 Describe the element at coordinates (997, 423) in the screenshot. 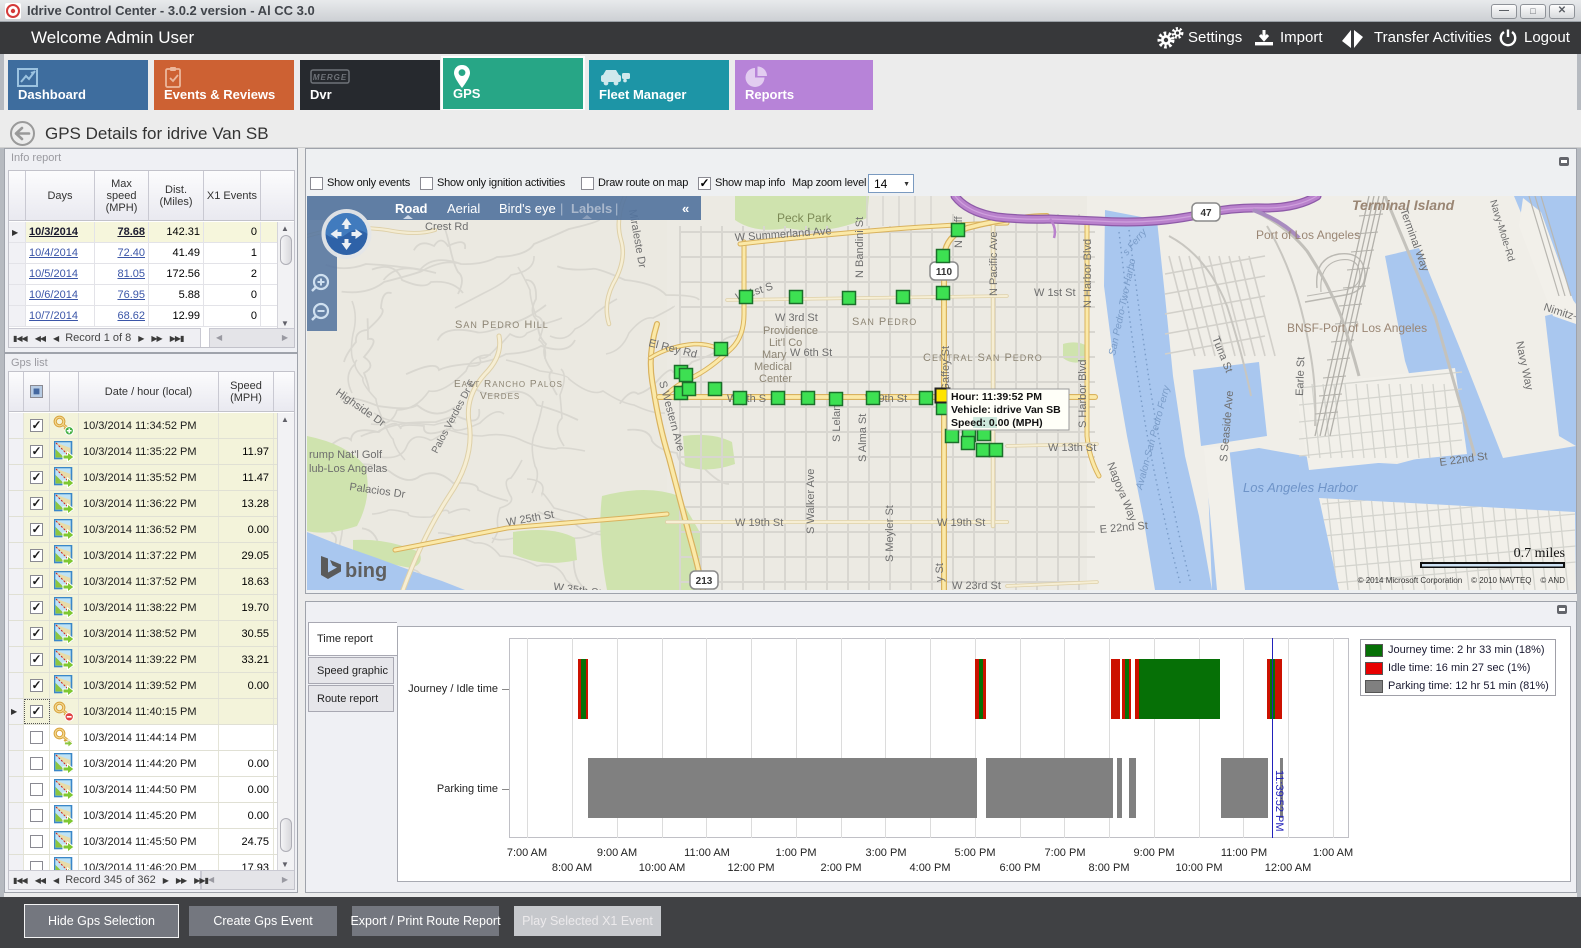

I see `svg-text: Speed: 0.00 (MPH)` at that location.